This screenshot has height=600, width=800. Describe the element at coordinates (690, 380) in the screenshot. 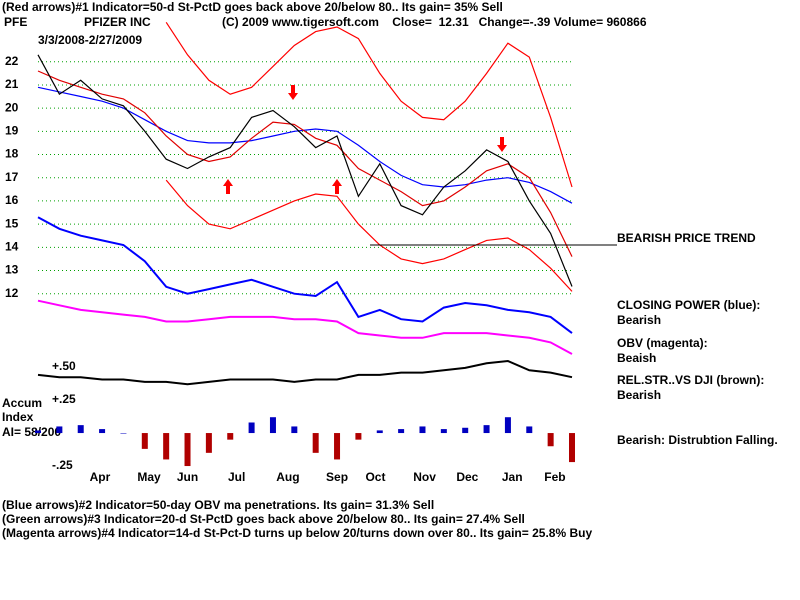

I see `annotation: REL.STR..VS DJI (brown):` at that location.